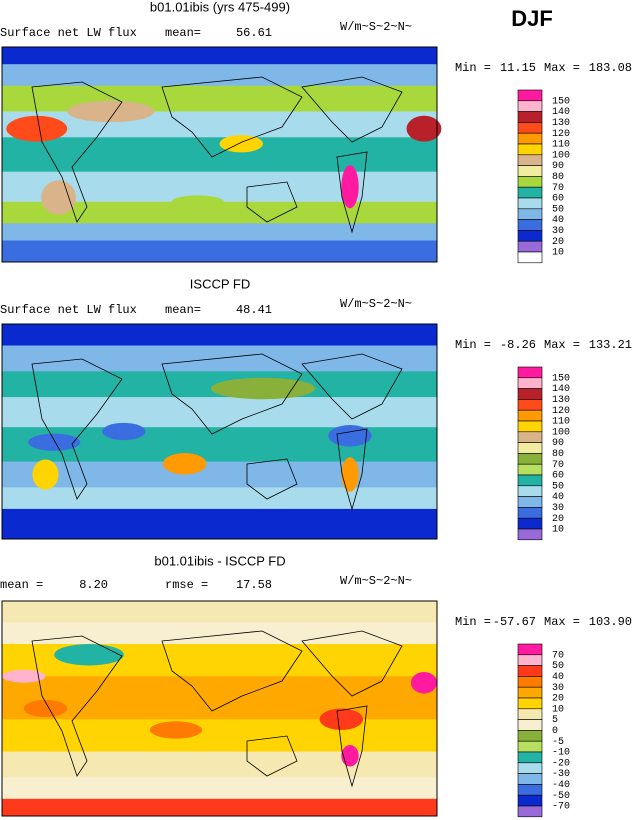 The height and width of the screenshot is (820, 634). Describe the element at coordinates (610, 68) in the screenshot. I see `max-value: 183.08` at that location.